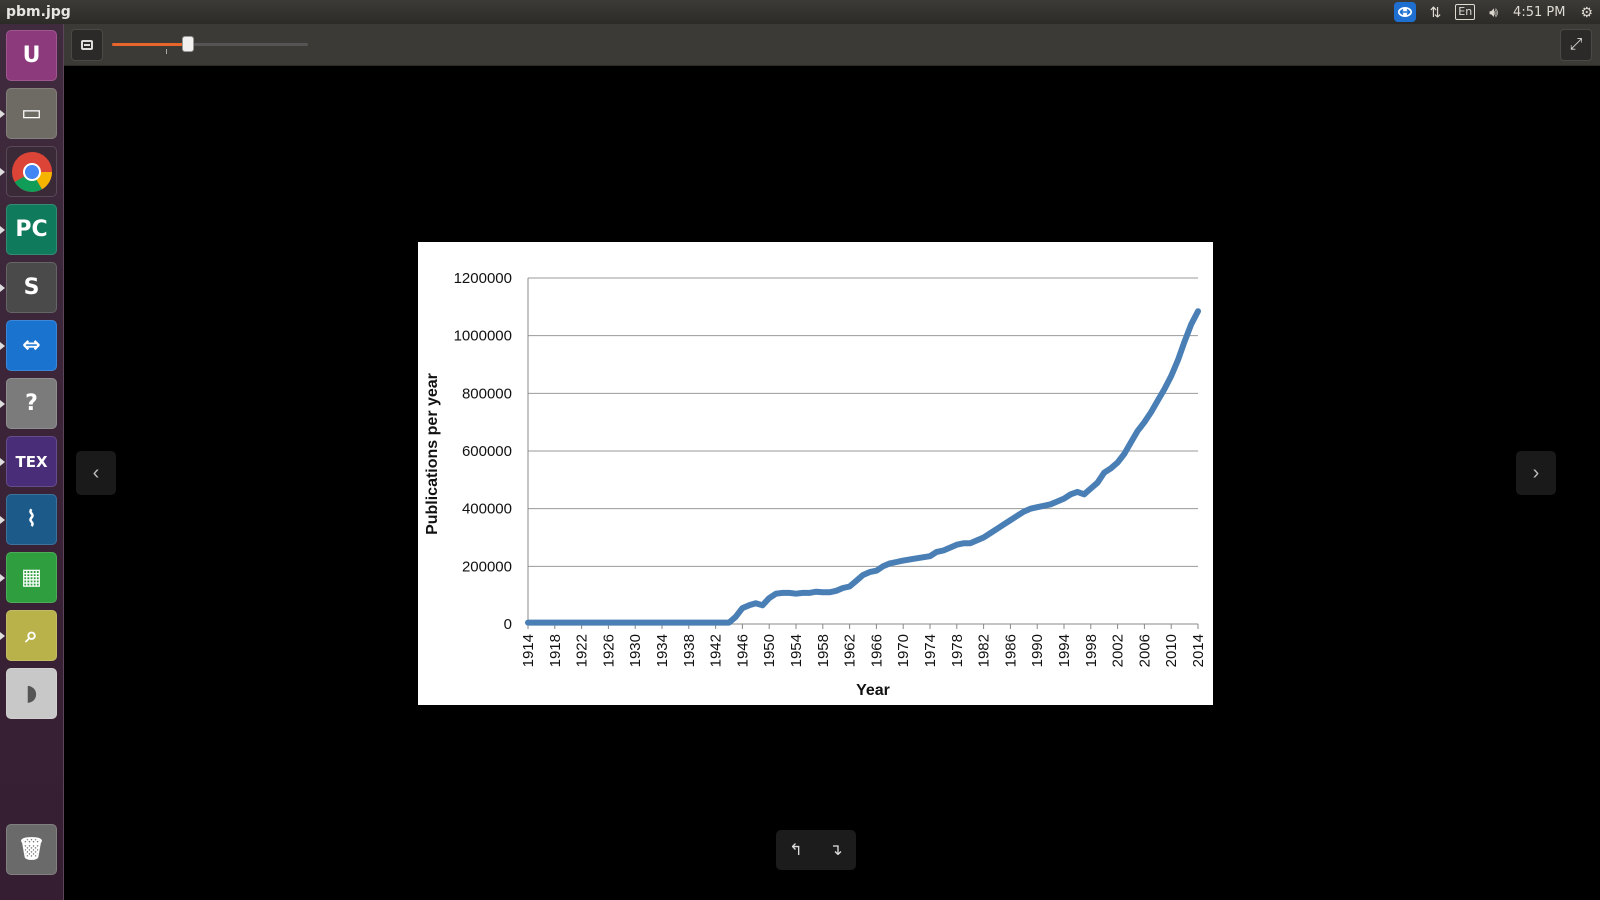  I want to click on mysql-workbench-glyph: ⌇, so click(31, 519).